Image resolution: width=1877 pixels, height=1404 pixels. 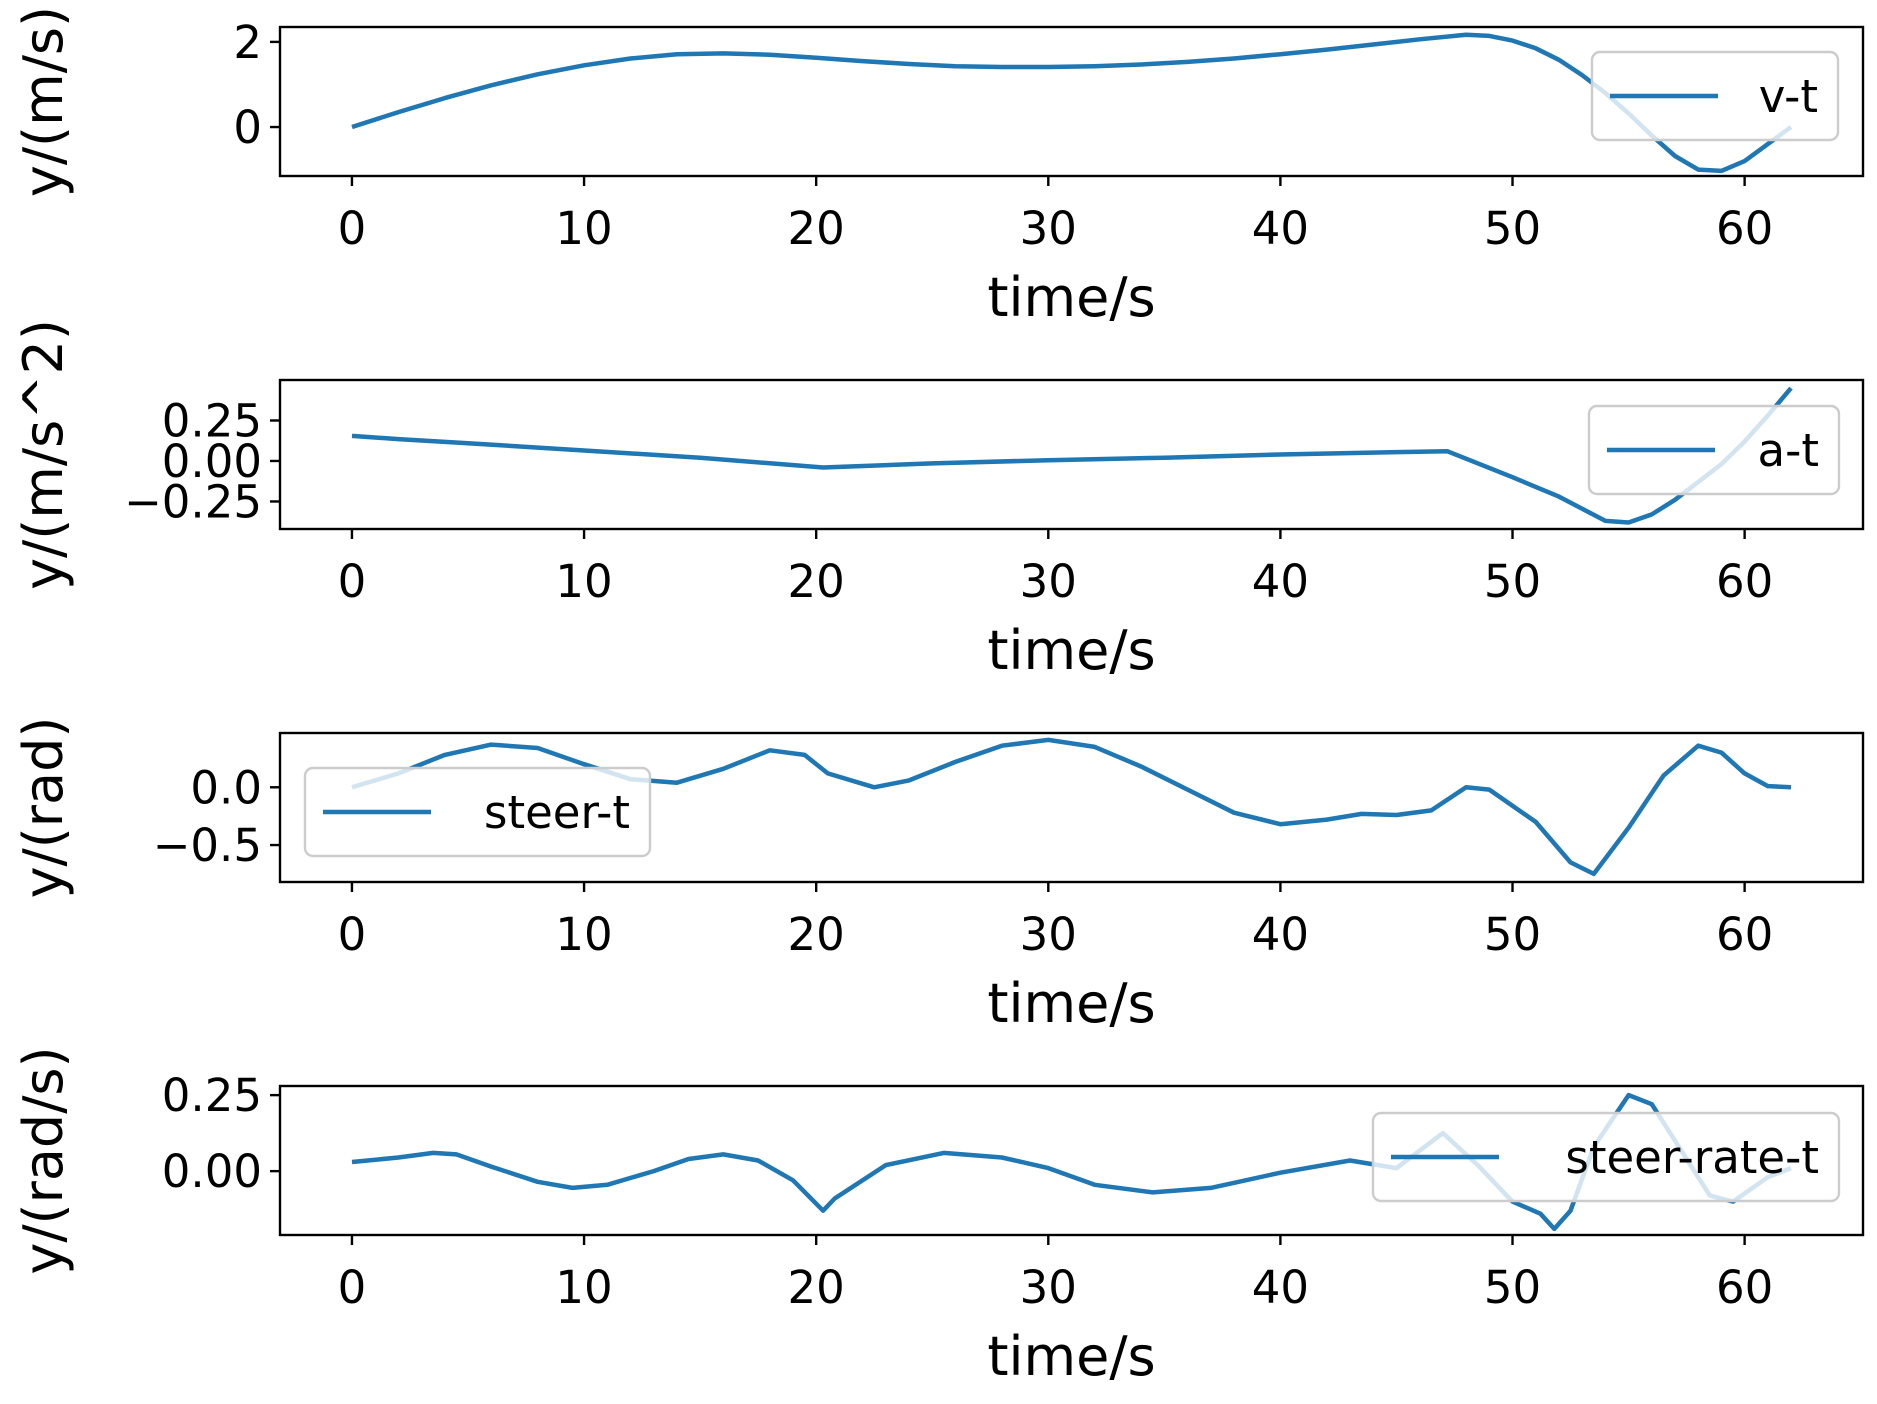 I want to click on y-tick-label: −0.5, so click(x=207, y=845).